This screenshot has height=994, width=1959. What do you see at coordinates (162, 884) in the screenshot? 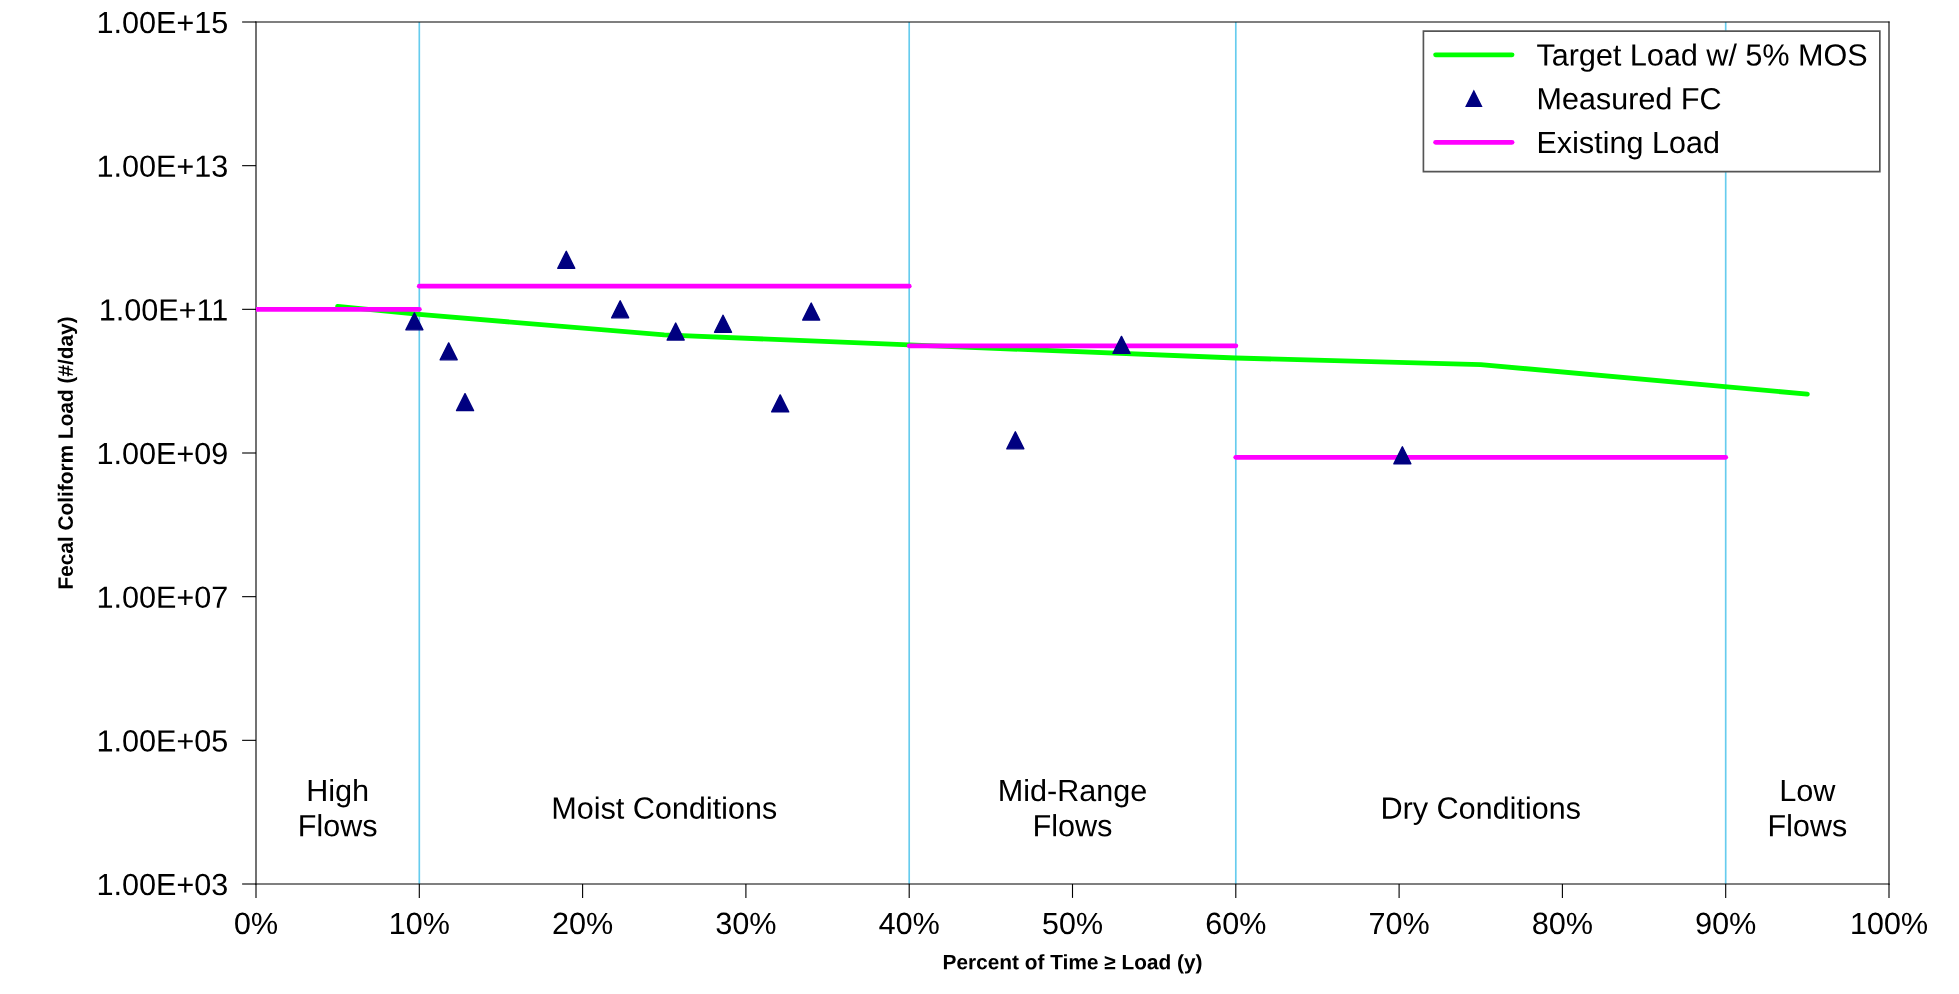
I see `y-tick-label: 1.00E+03` at bounding box center [162, 884].